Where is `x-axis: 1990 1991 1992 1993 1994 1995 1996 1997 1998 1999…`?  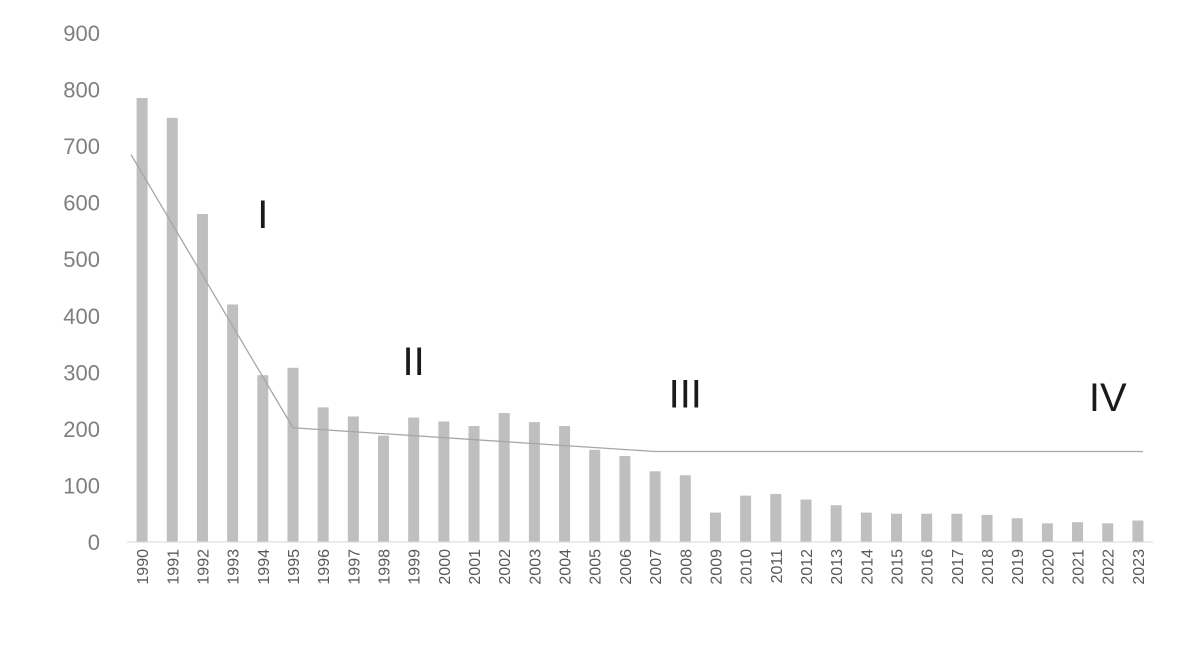
x-axis: 1990 1991 1992 1993 1994 1995 1996 1997 1998 1999… is located at coordinates (641, 567).